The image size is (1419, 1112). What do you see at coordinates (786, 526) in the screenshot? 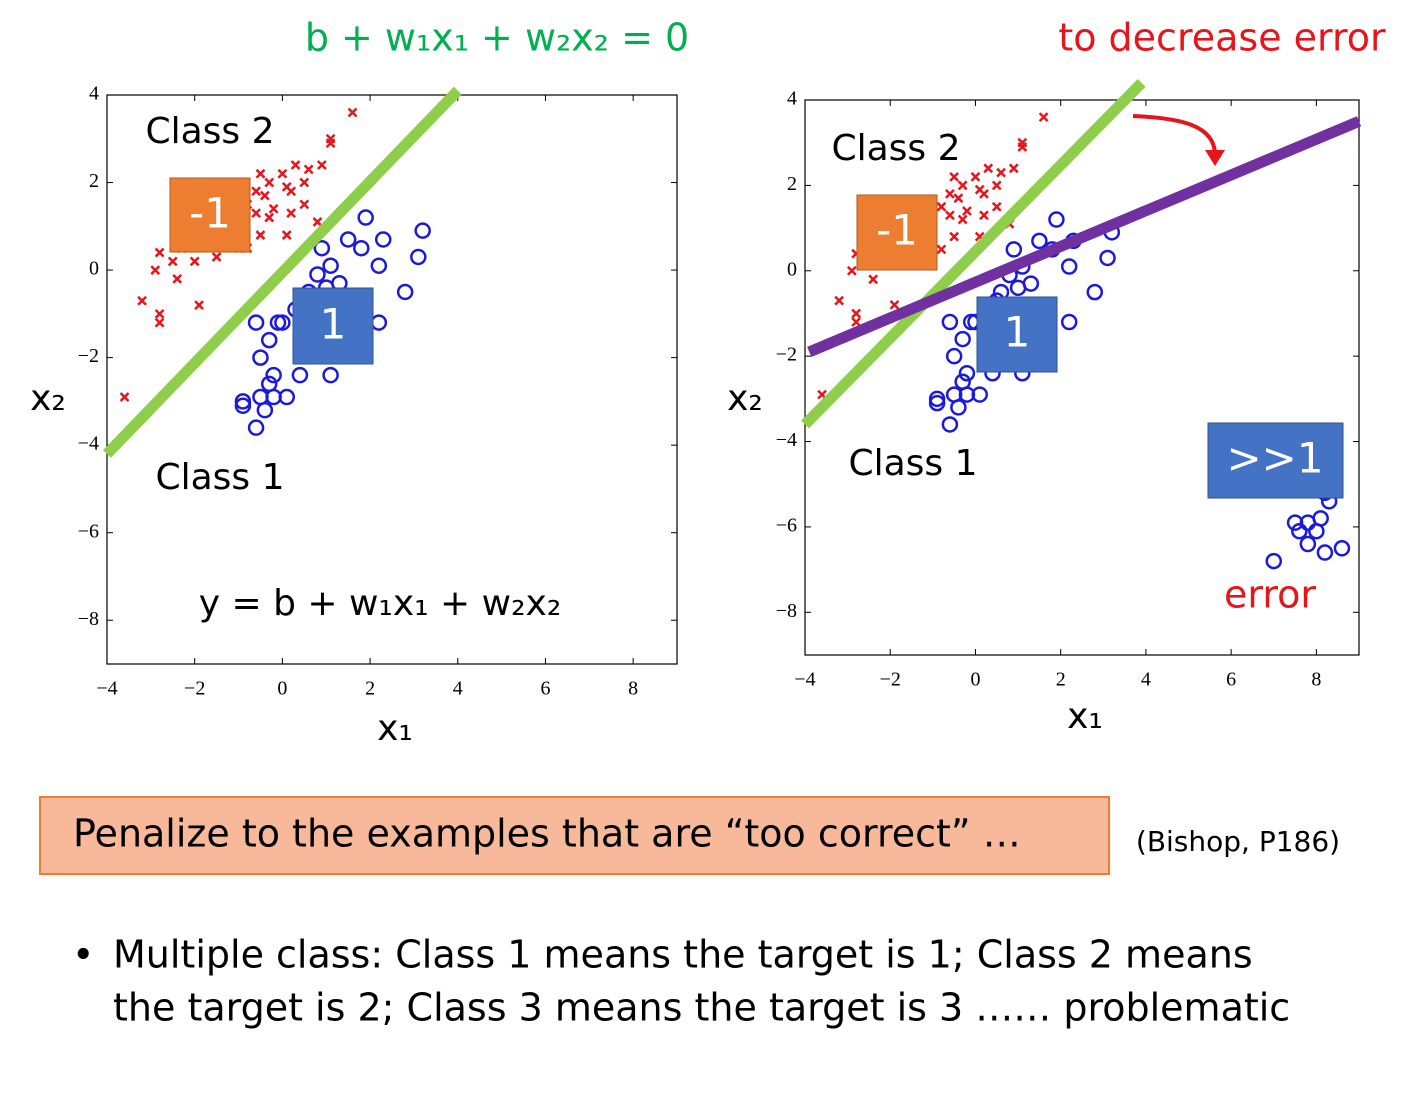
I see `y-tick-label: −6` at bounding box center [786, 526].